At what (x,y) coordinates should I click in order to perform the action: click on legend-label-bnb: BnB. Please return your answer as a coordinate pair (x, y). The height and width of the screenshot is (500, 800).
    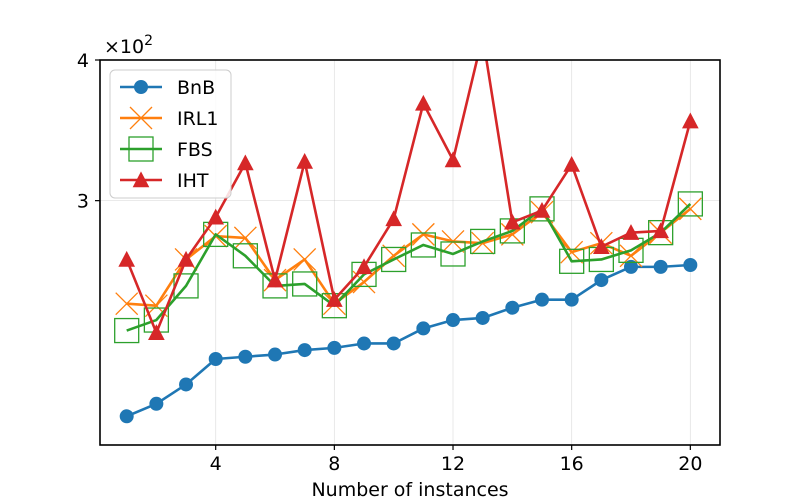
    Looking at the image, I should click on (196, 88).